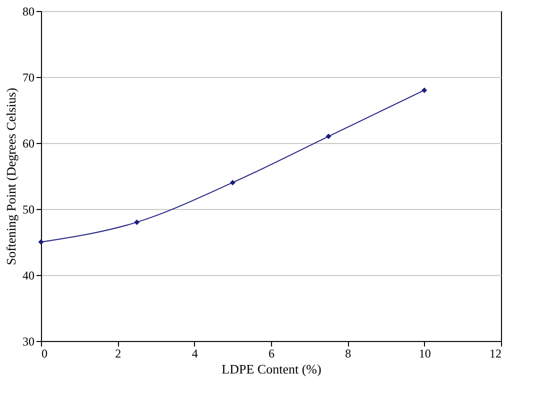  I want to click on y-tick-label: 30, so click(28, 341).